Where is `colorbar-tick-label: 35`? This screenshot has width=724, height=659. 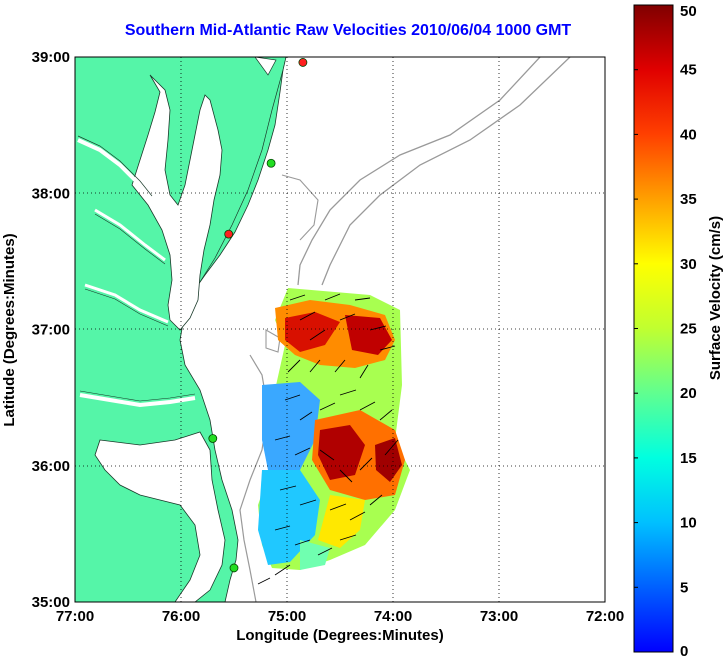
colorbar-tick-label: 35 is located at coordinates (688, 199).